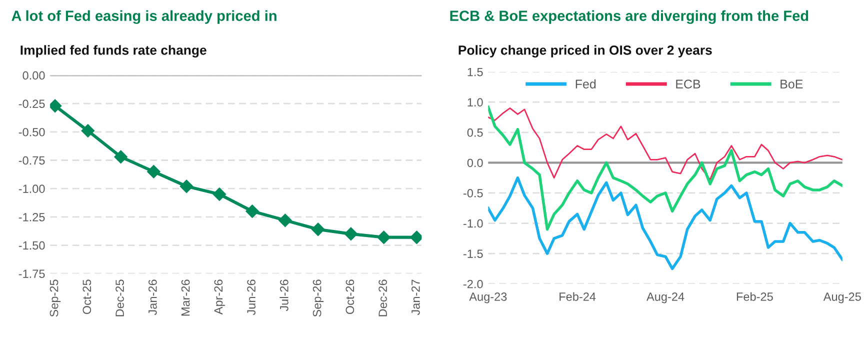  I want to click on x-tick-label: Jan-26, so click(152, 298).